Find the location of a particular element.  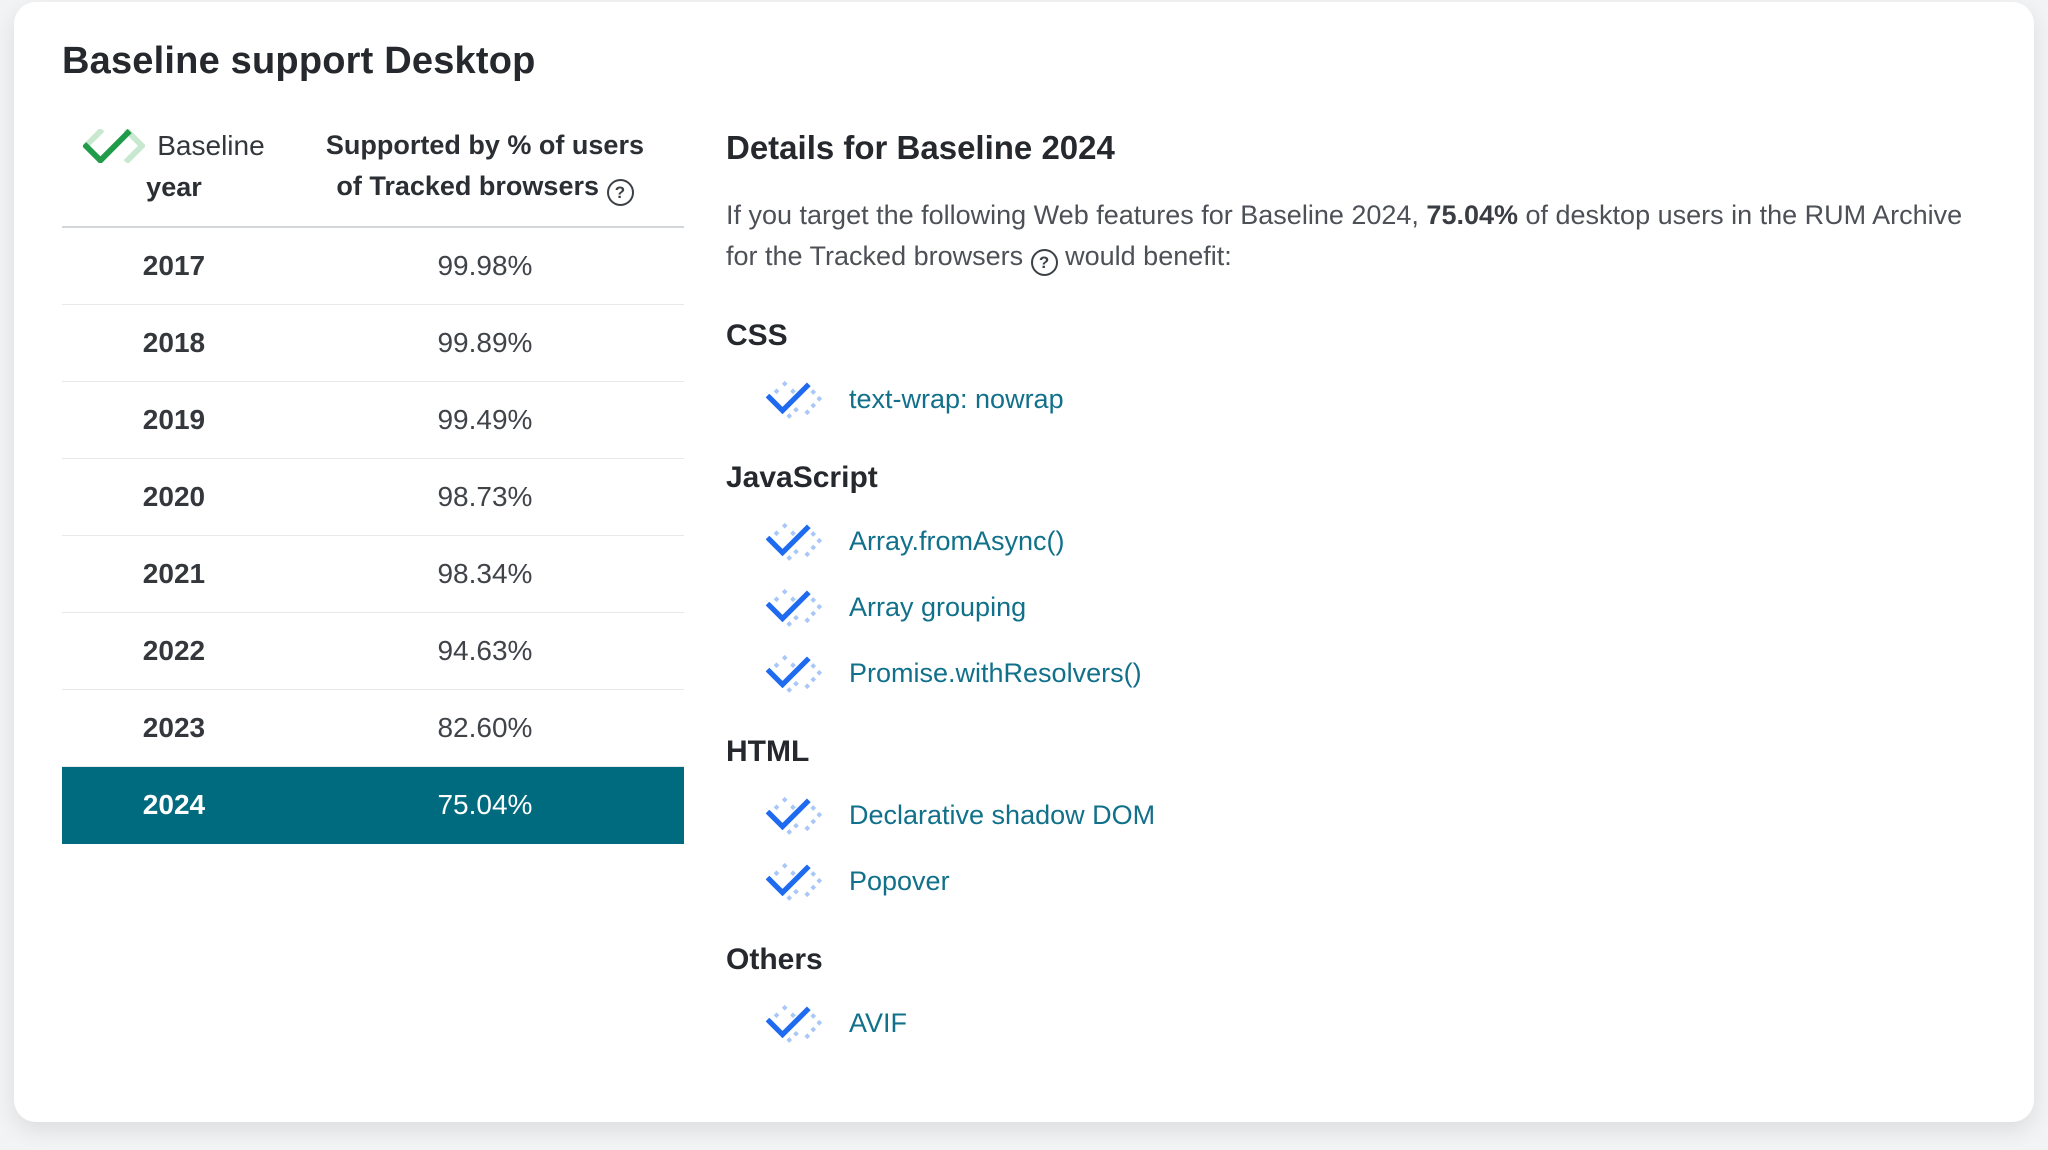

table-row-2023: 2023 82.60% is located at coordinates (373, 728).